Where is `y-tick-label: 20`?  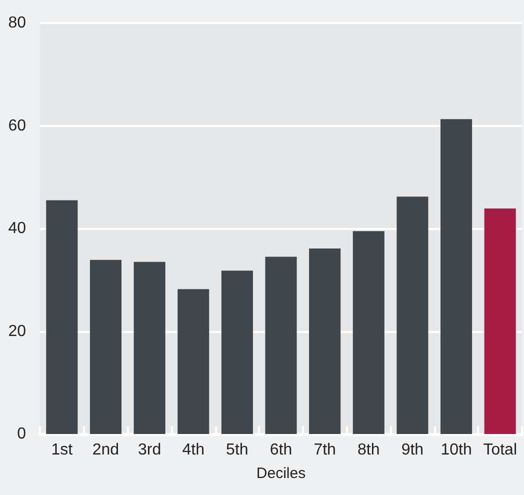
y-tick-label: 20 is located at coordinates (17, 331).